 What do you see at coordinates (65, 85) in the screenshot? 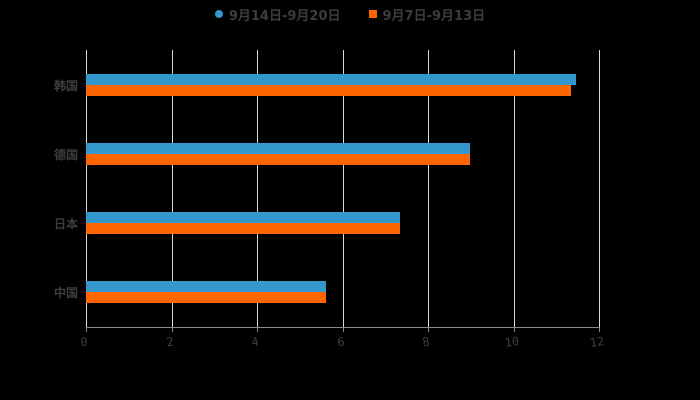
I see `y-category-label: 韩国` at bounding box center [65, 85].